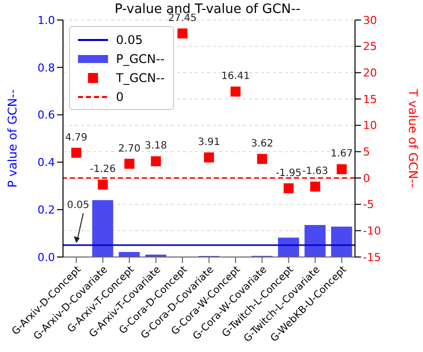 This screenshot has width=423, height=352. I want to click on y2-tick-label: 25, so click(370, 47).